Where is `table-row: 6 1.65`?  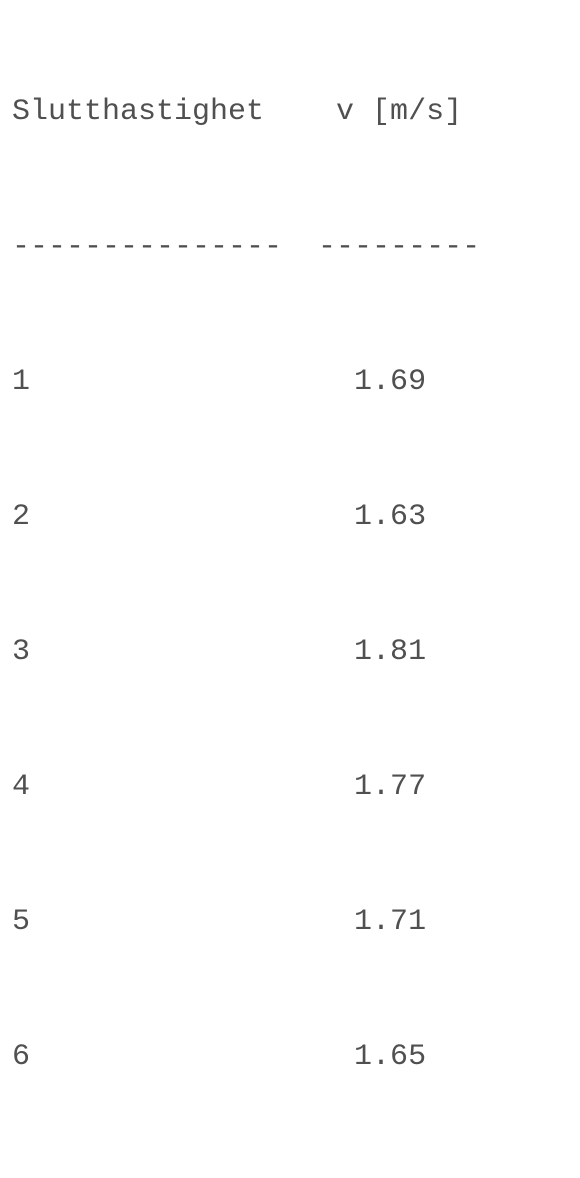 table-row: 6 1.65 is located at coordinates (219, 1057).